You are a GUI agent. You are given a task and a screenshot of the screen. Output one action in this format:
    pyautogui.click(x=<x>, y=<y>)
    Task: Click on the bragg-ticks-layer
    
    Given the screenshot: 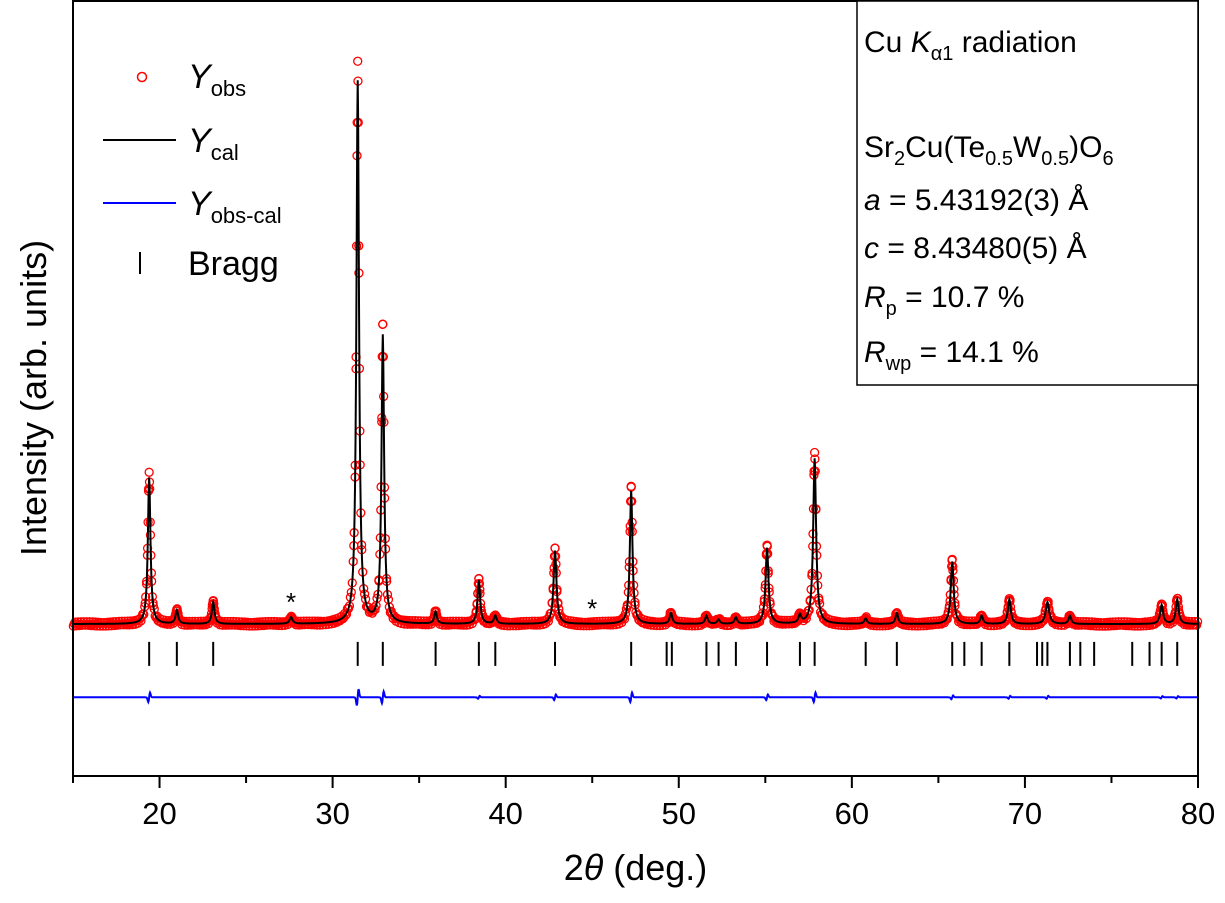 What is the action you would take?
    pyautogui.click(x=663, y=653)
    